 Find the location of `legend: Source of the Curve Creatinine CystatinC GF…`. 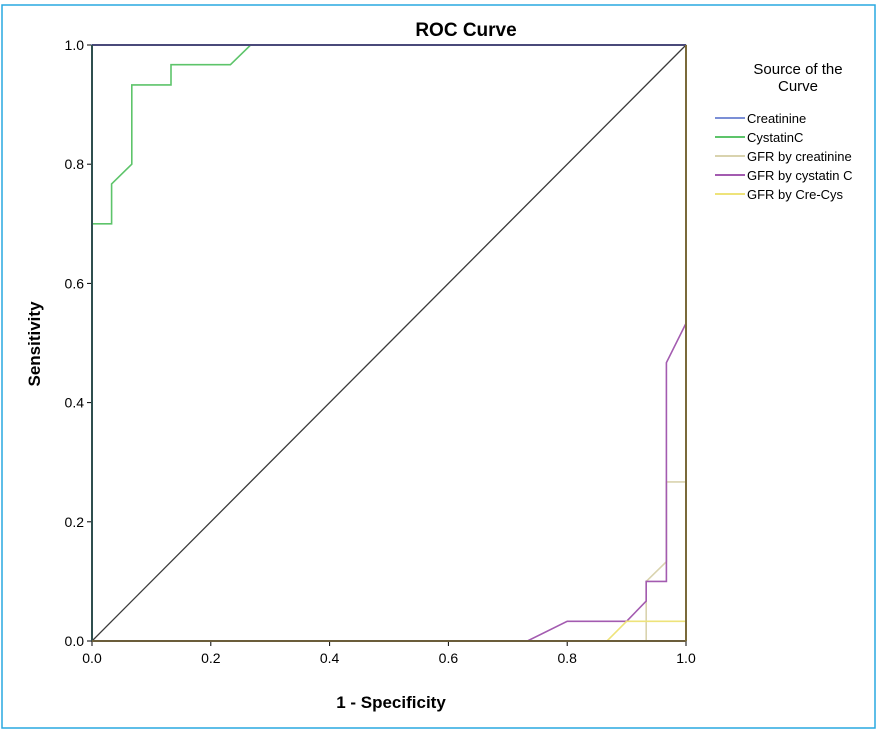

legend: Source of the Curve Creatinine CystatinC GF… is located at coordinates (783, 131).